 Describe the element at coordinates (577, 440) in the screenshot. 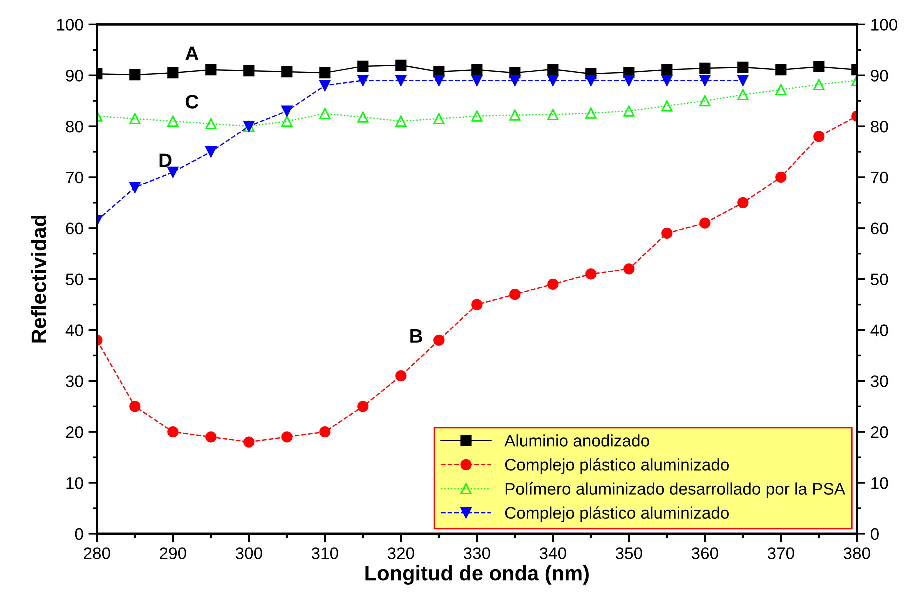

I see `legend-label: Aluminio anodizado` at that location.